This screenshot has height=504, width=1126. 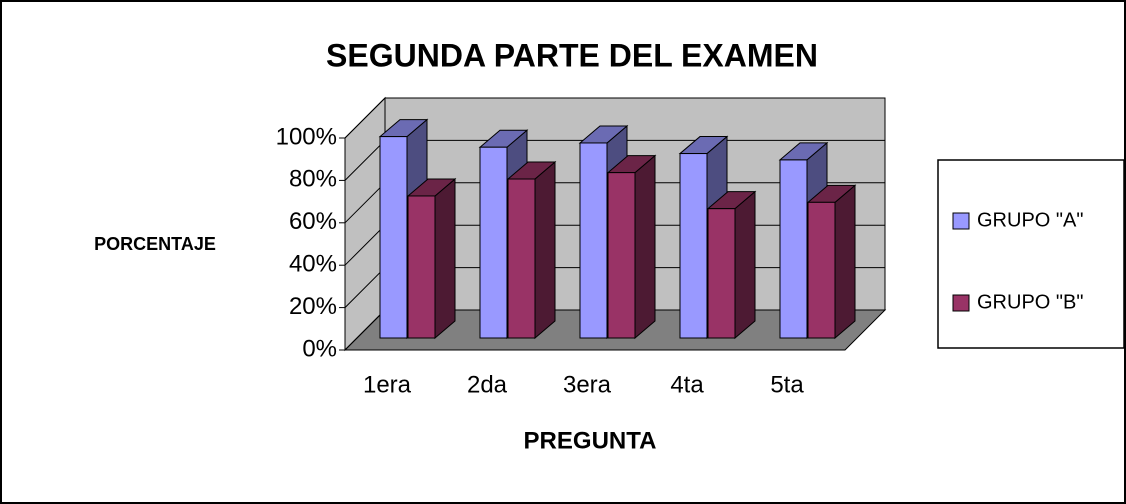 What do you see at coordinates (313, 264) in the screenshot?
I see `y-tick-label: 40%` at bounding box center [313, 264].